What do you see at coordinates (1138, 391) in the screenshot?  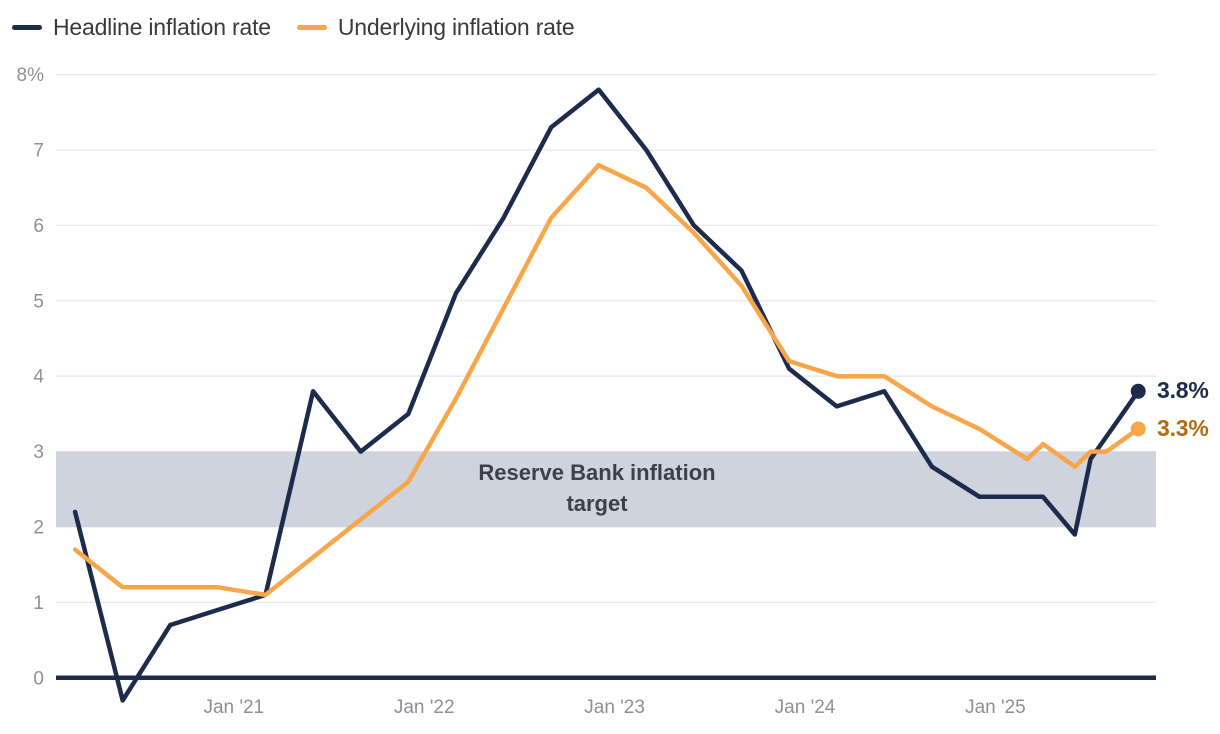 I see `headline-end-dot` at bounding box center [1138, 391].